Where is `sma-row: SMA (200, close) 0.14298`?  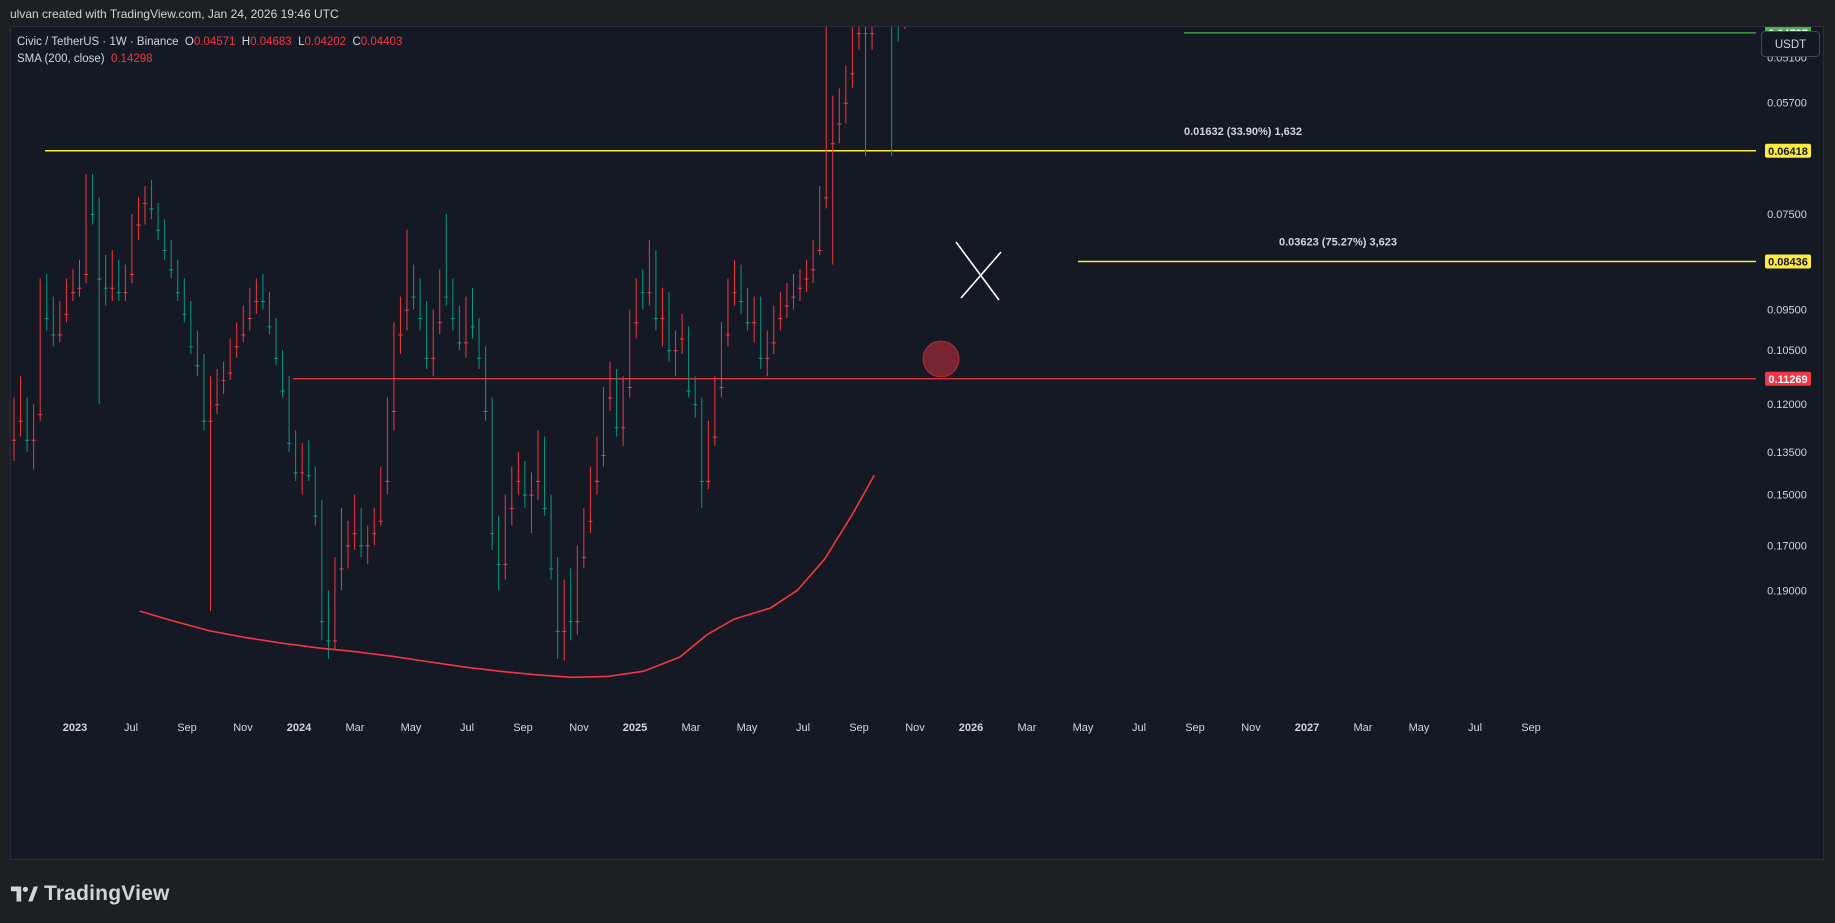 sma-row: SMA (200, close) 0.14298 is located at coordinates (209, 59).